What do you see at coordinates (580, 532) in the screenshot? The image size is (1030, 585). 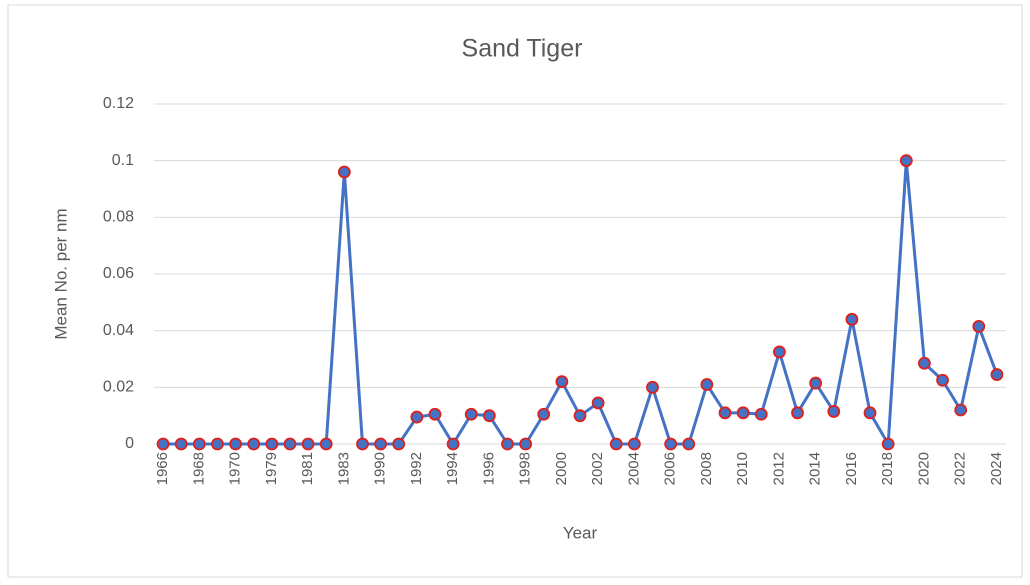 I see `x-axis-label: Year` at bounding box center [580, 532].